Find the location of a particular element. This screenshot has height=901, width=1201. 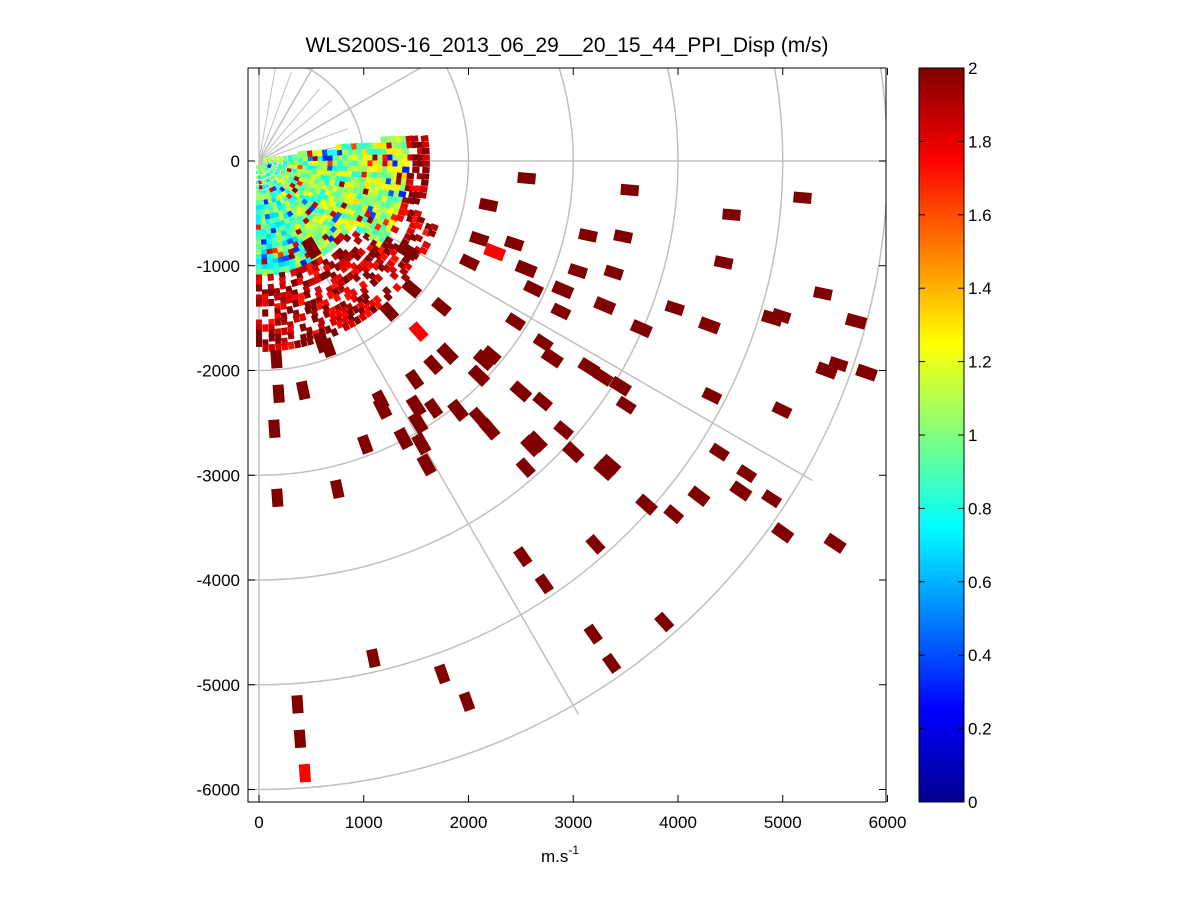

y-tick-label: -4000 is located at coordinates (218, 580).